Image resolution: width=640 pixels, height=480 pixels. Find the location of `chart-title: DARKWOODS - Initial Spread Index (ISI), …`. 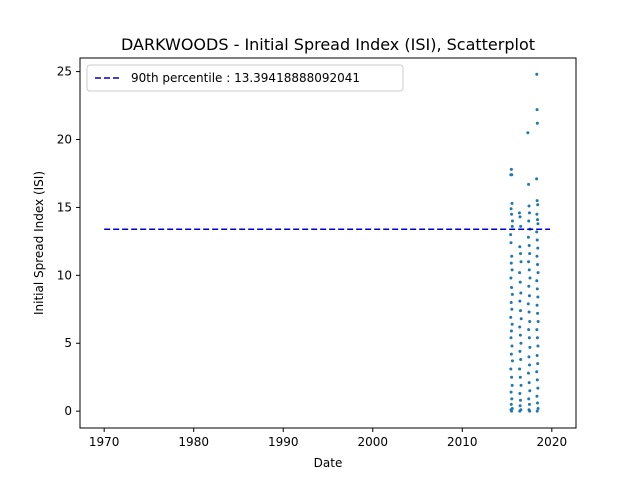

chart-title: DARKWOODS - Initial Spread Index (ISI), … is located at coordinates (328, 44).